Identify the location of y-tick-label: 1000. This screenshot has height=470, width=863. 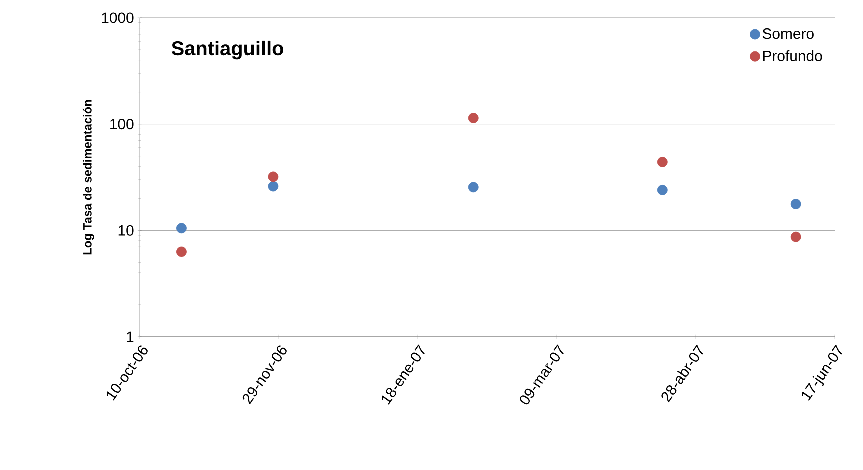
(118, 18).